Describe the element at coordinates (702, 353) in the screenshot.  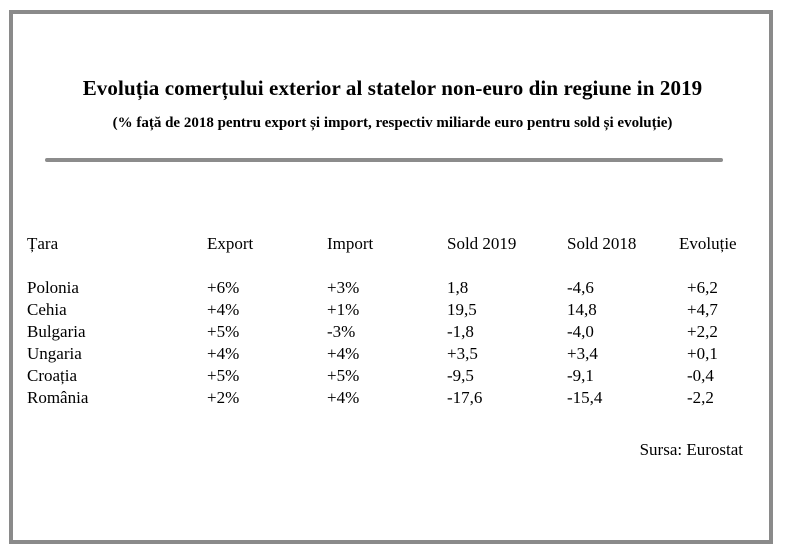
I see `cell-evolution: +0,1` at that location.